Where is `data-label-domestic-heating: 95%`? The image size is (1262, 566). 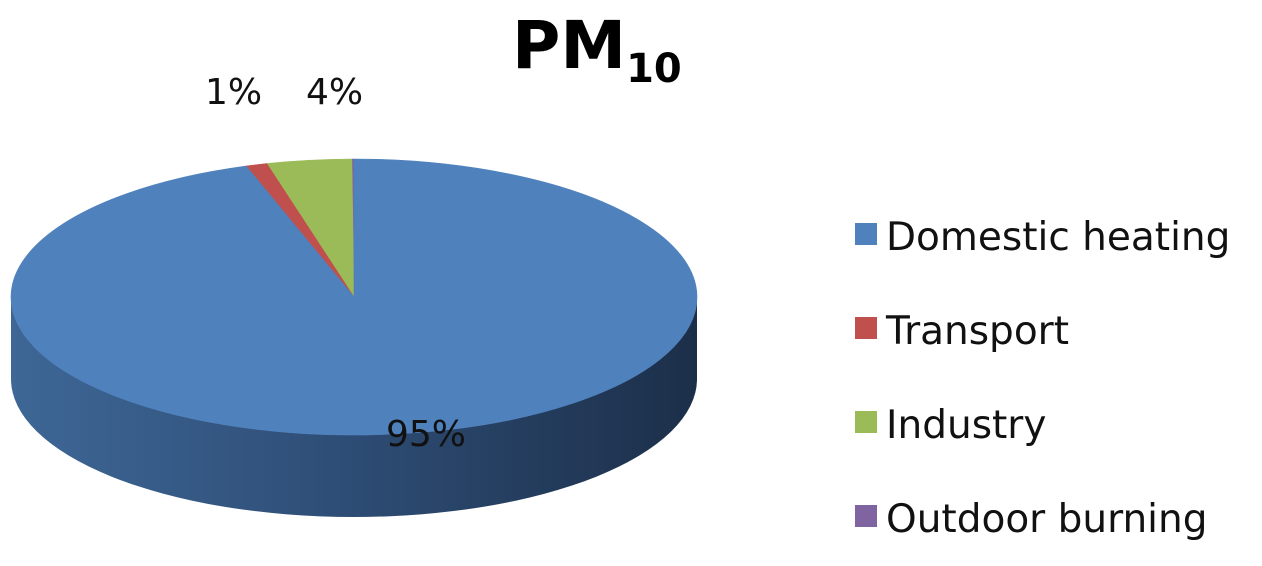
data-label-domestic-heating: 95% is located at coordinates (426, 434).